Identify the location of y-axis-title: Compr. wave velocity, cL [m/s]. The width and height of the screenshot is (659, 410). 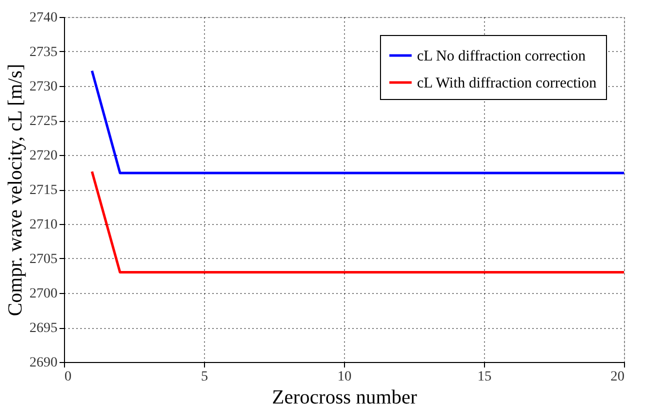
(15, 190).